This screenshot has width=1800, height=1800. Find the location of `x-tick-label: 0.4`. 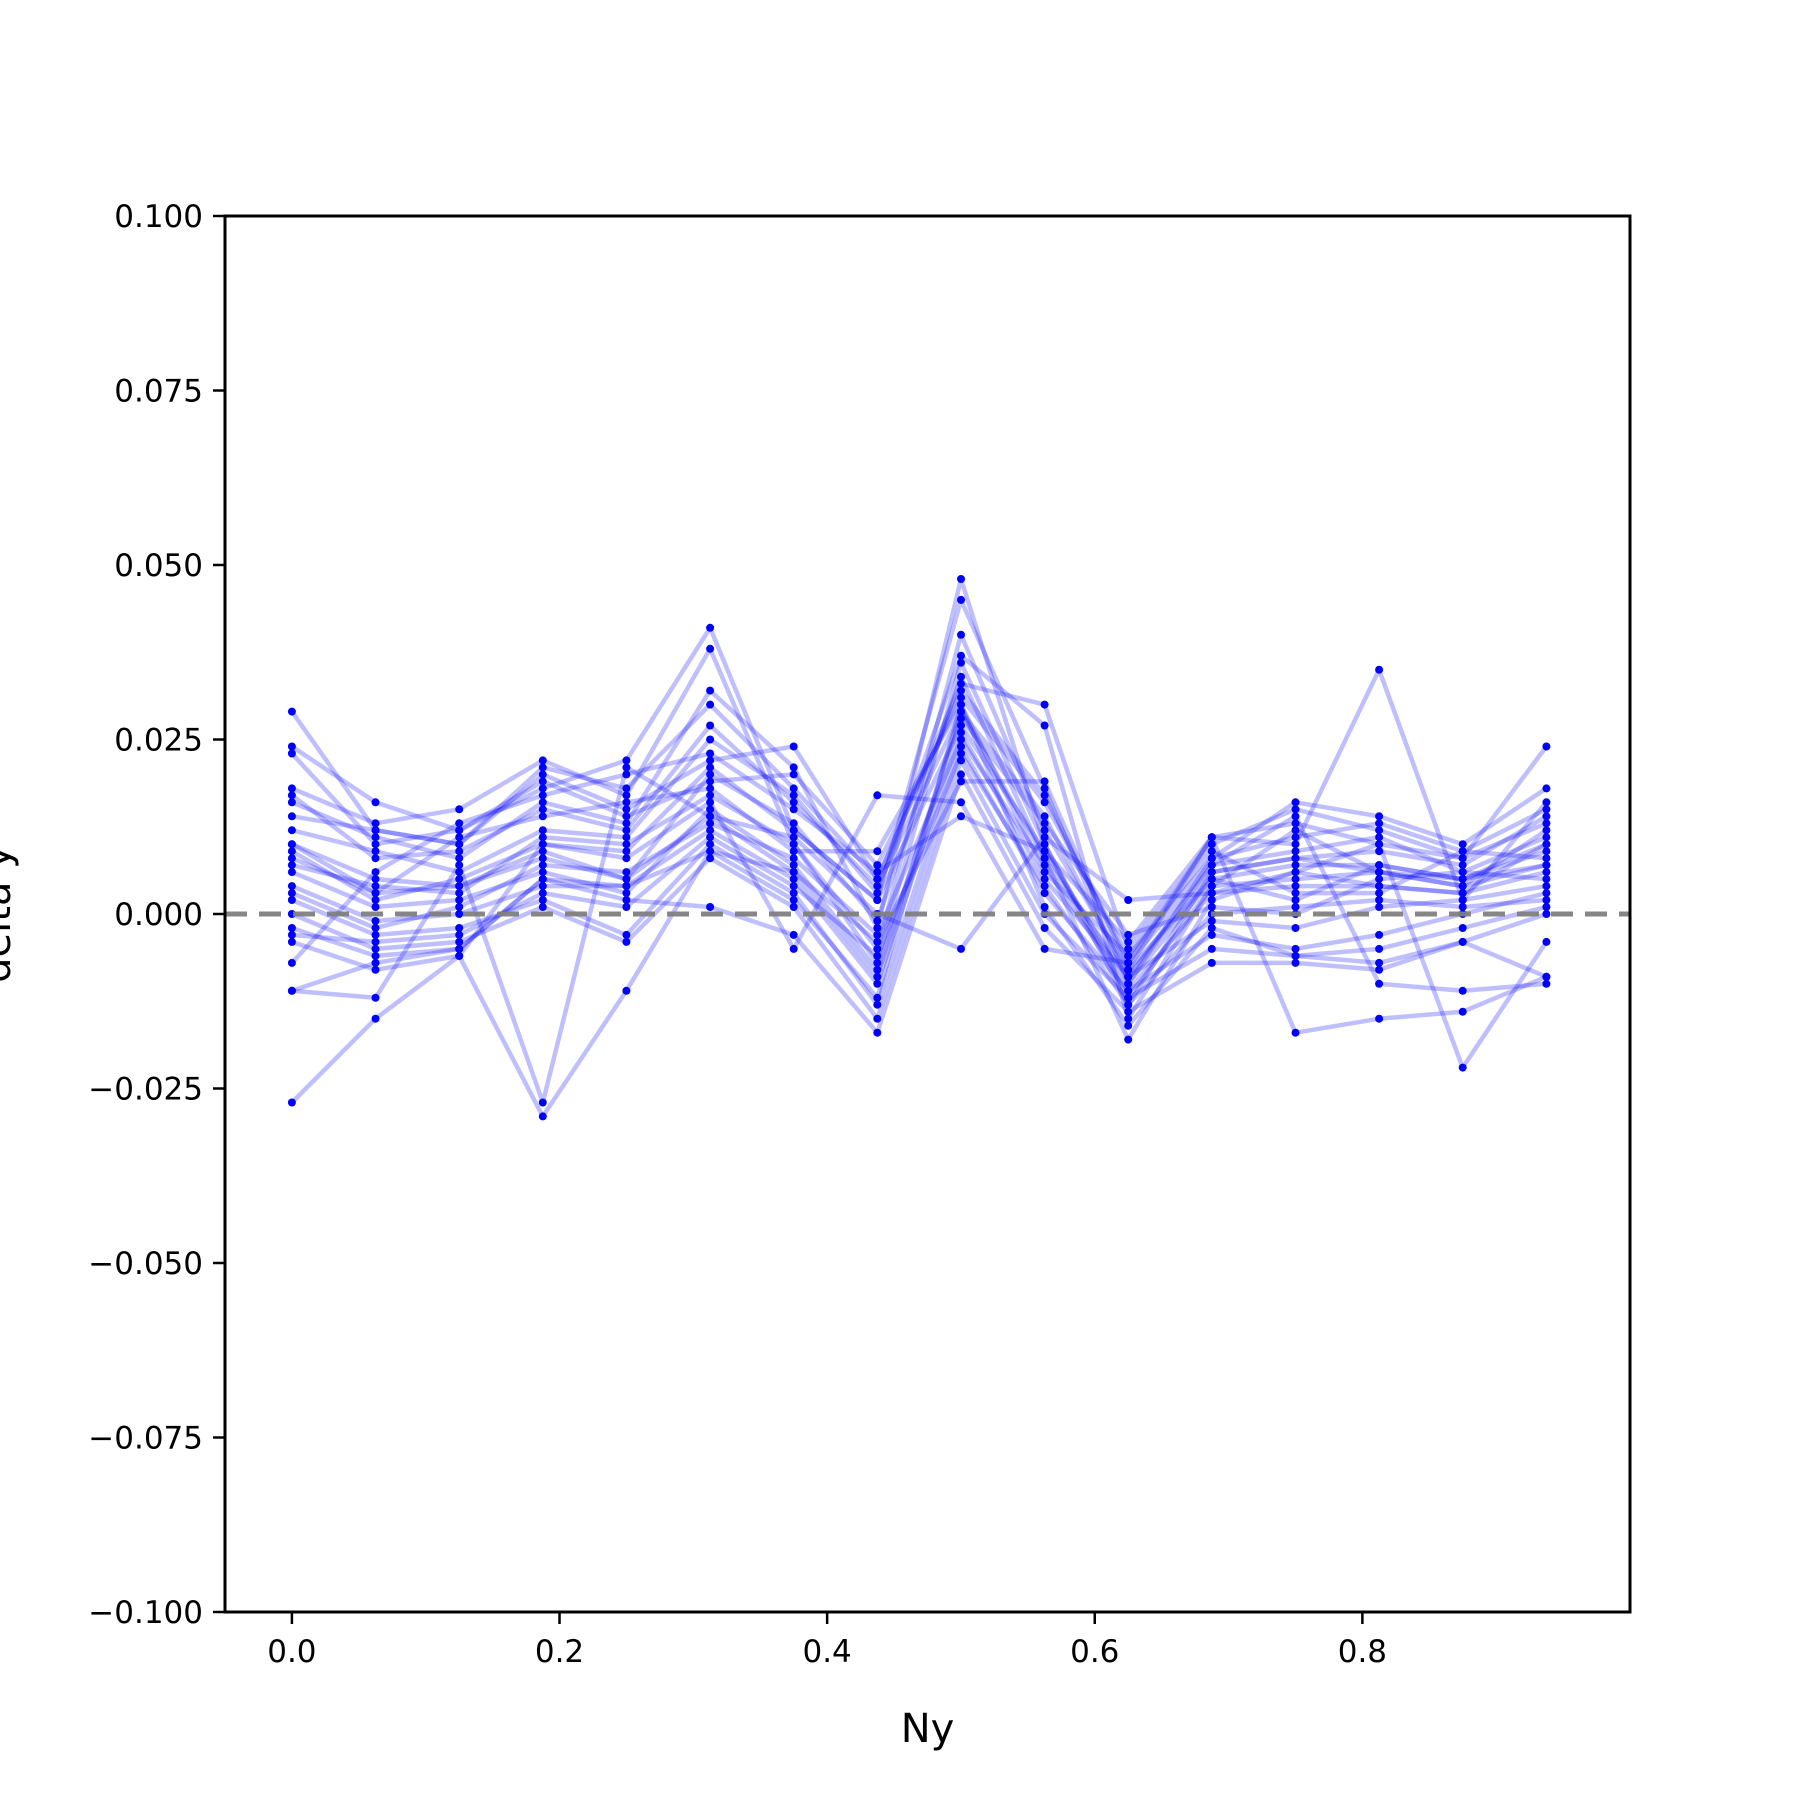

x-tick-label: 0.4 is located at coordinates (826, 1652).